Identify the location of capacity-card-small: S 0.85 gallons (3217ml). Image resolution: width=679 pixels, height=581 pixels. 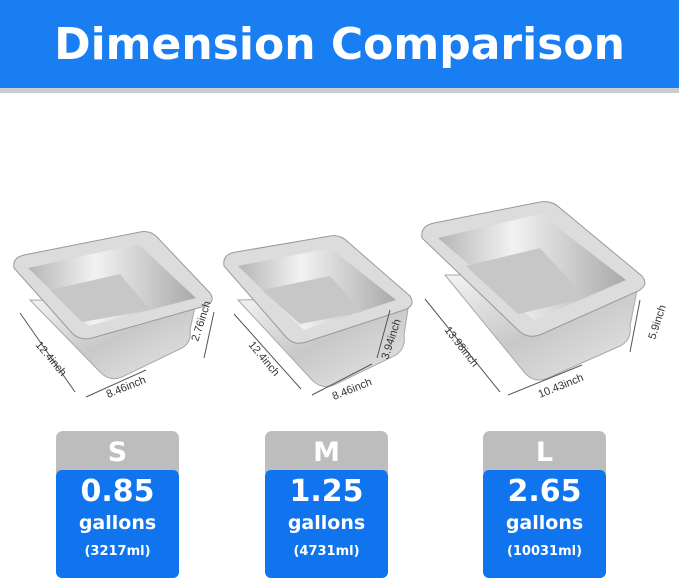
(117, 504).